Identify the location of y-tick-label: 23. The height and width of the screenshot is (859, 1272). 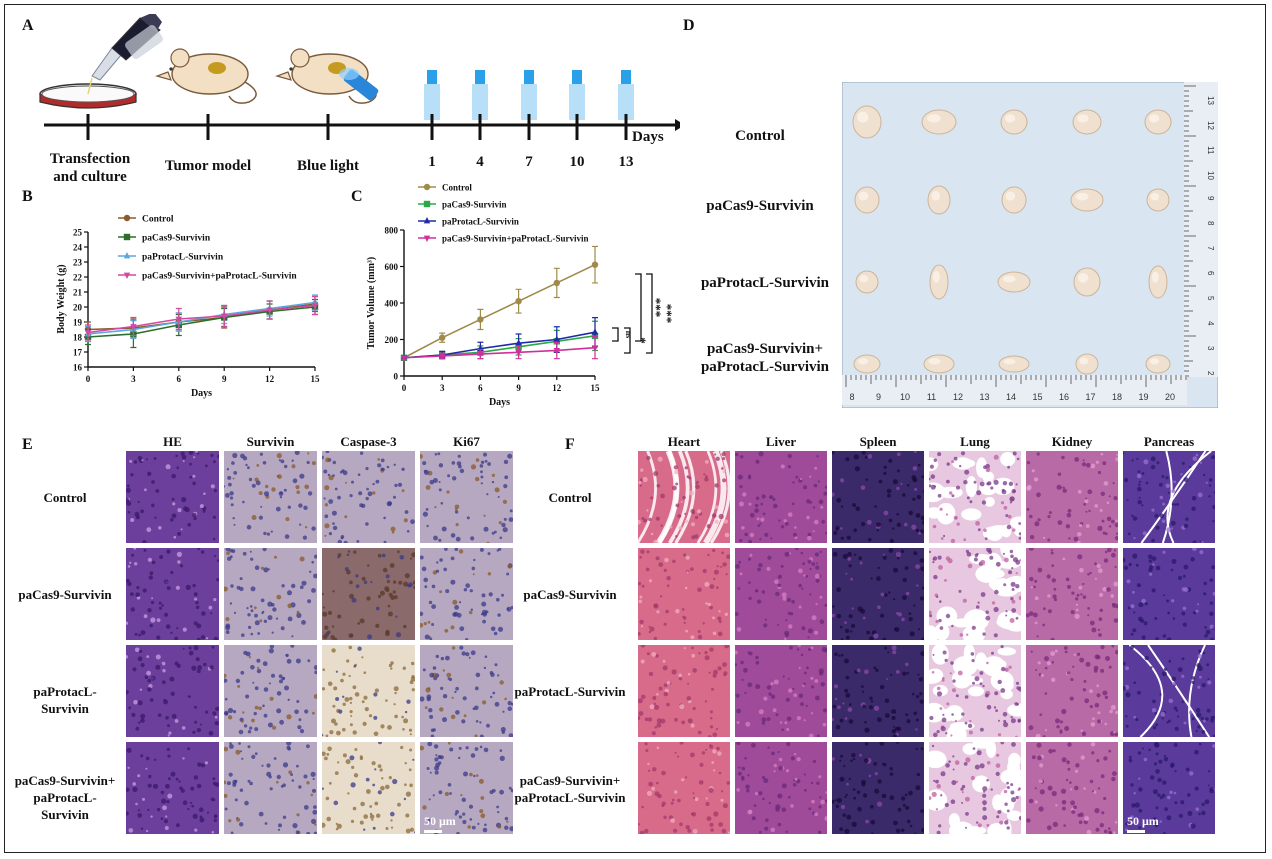
(78, 263).